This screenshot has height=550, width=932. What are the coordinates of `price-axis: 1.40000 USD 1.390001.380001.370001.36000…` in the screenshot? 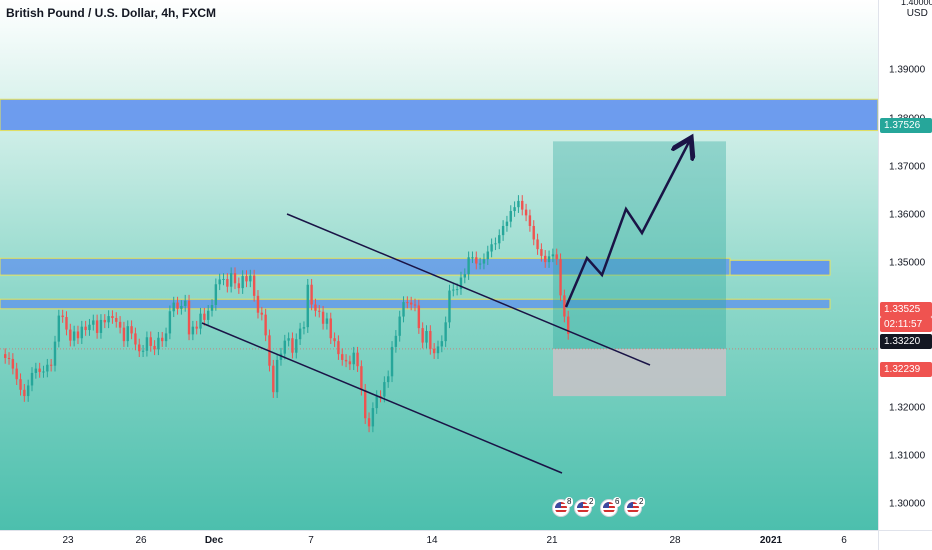 It's located at (905, 265).